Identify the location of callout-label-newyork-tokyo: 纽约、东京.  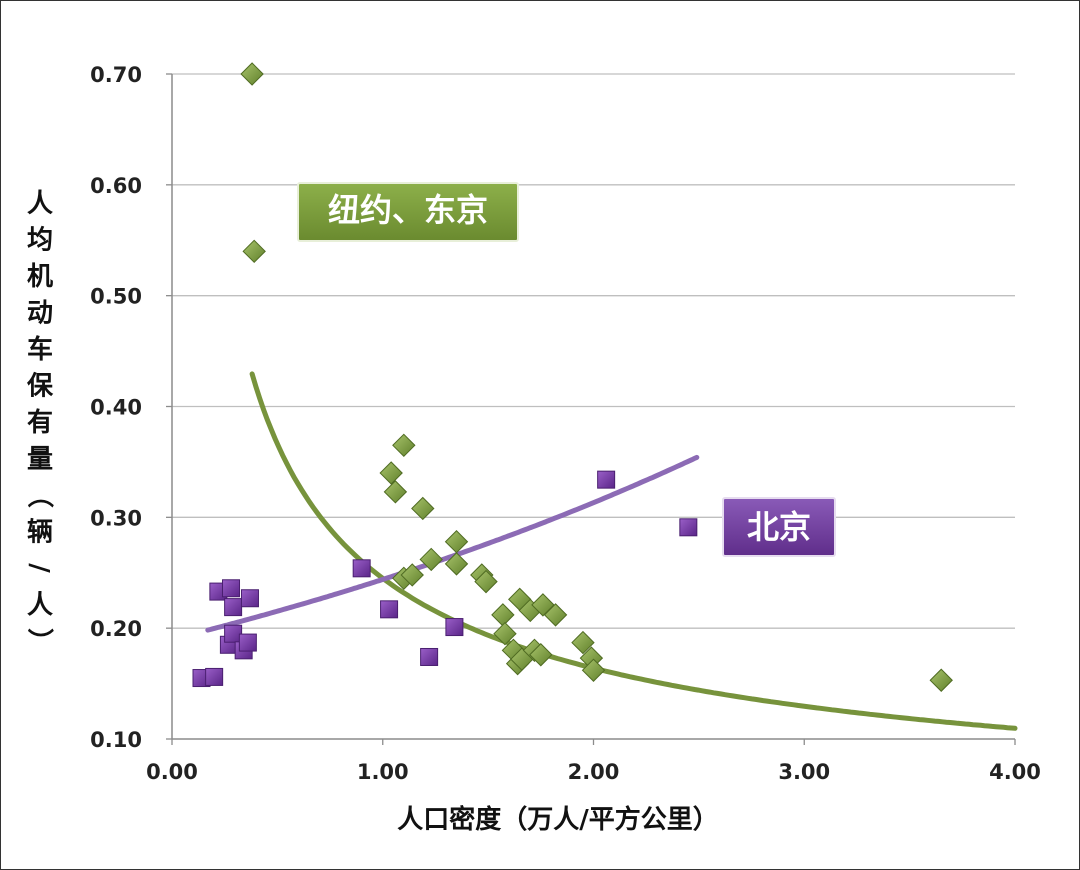
(408, 210).